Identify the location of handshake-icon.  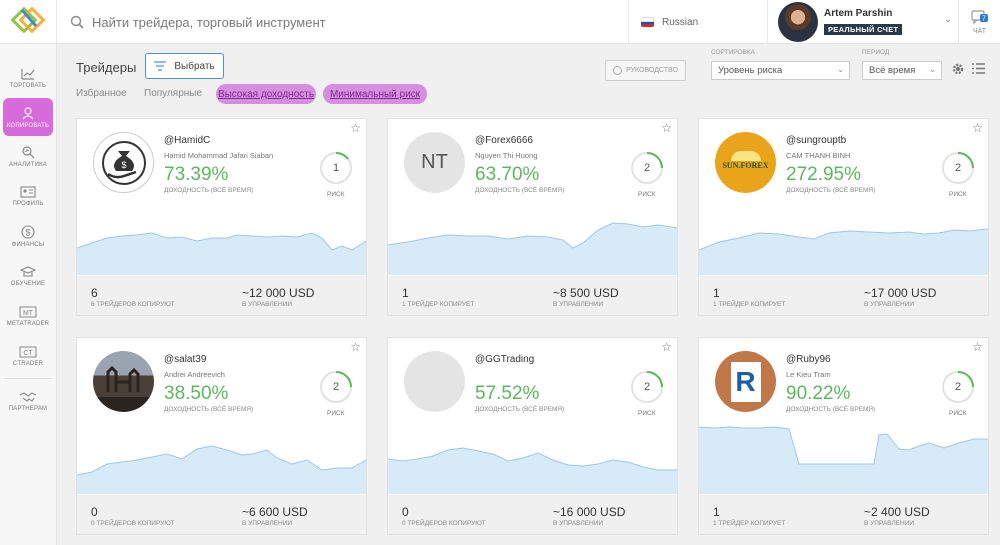
(28, 396).